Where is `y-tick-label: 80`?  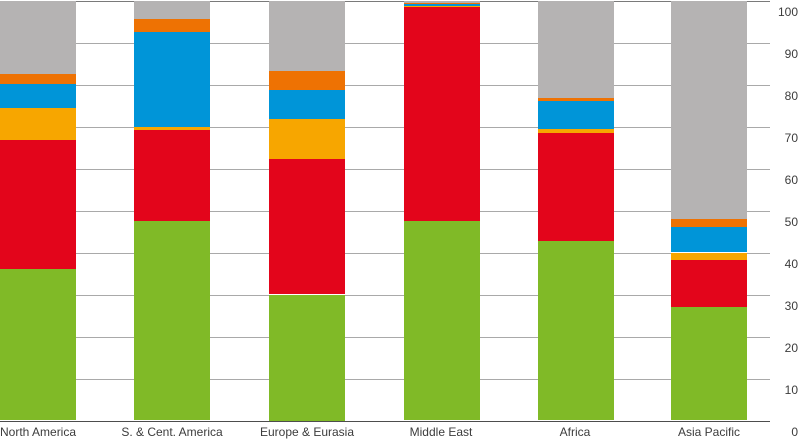
y-tick-label: 80 is located at coordinates (791, 96).